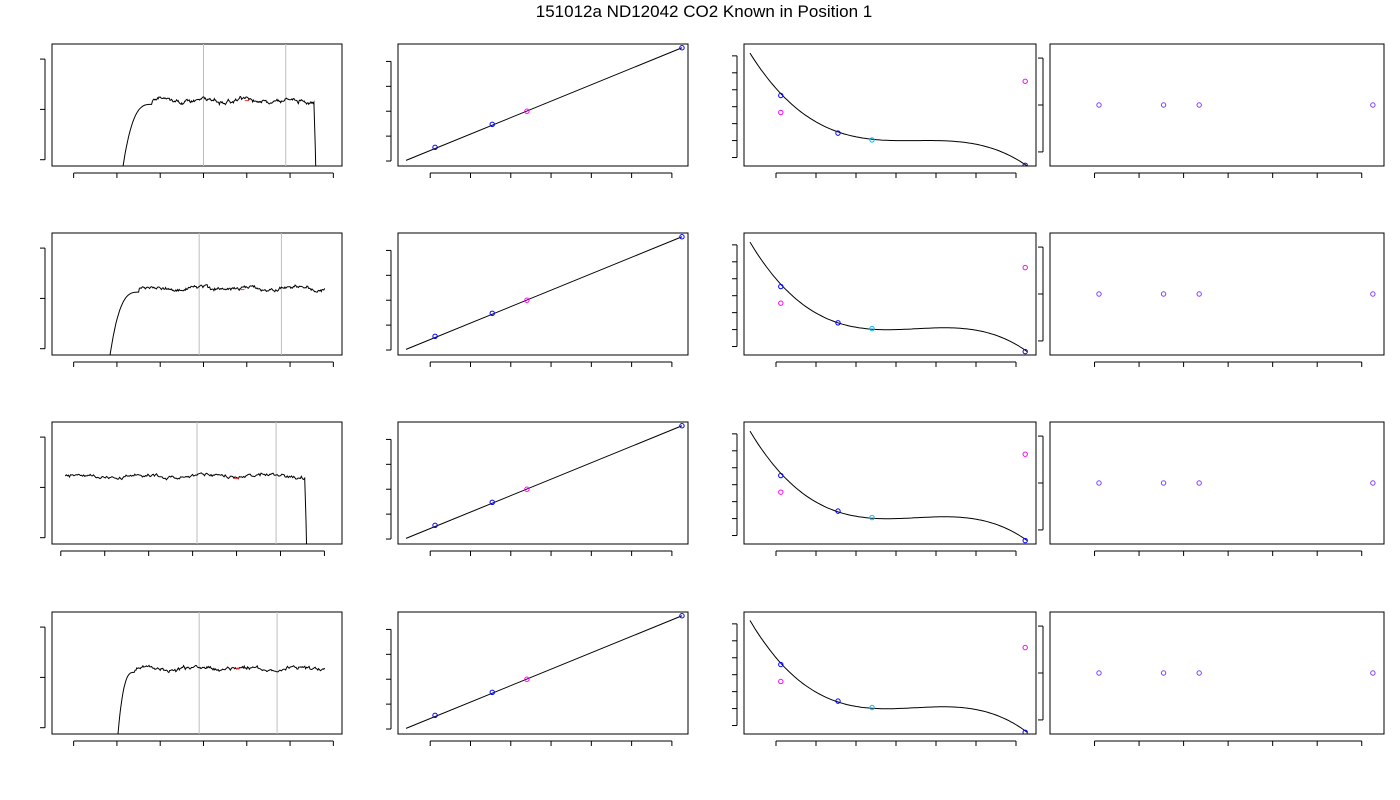 Image resolution: width=1400 pixels, height=800 pixels. Describe the element at coordinates (704, 11) in the screenshot. I see `figure-title: 151012a ND12042 CO2 Known in Position 1` at that location.